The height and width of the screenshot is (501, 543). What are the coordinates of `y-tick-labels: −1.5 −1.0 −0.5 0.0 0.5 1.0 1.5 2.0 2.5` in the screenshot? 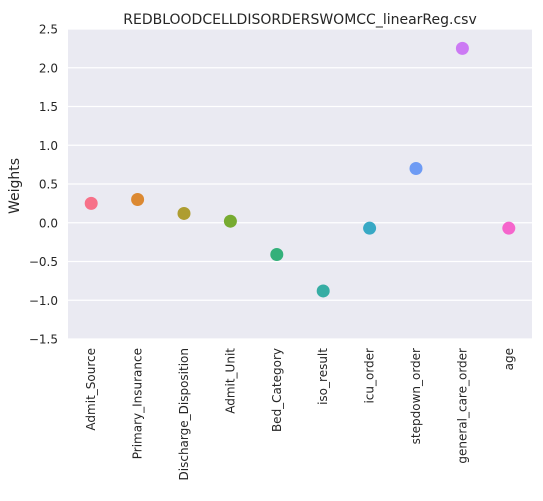 It's located at (43, 185).